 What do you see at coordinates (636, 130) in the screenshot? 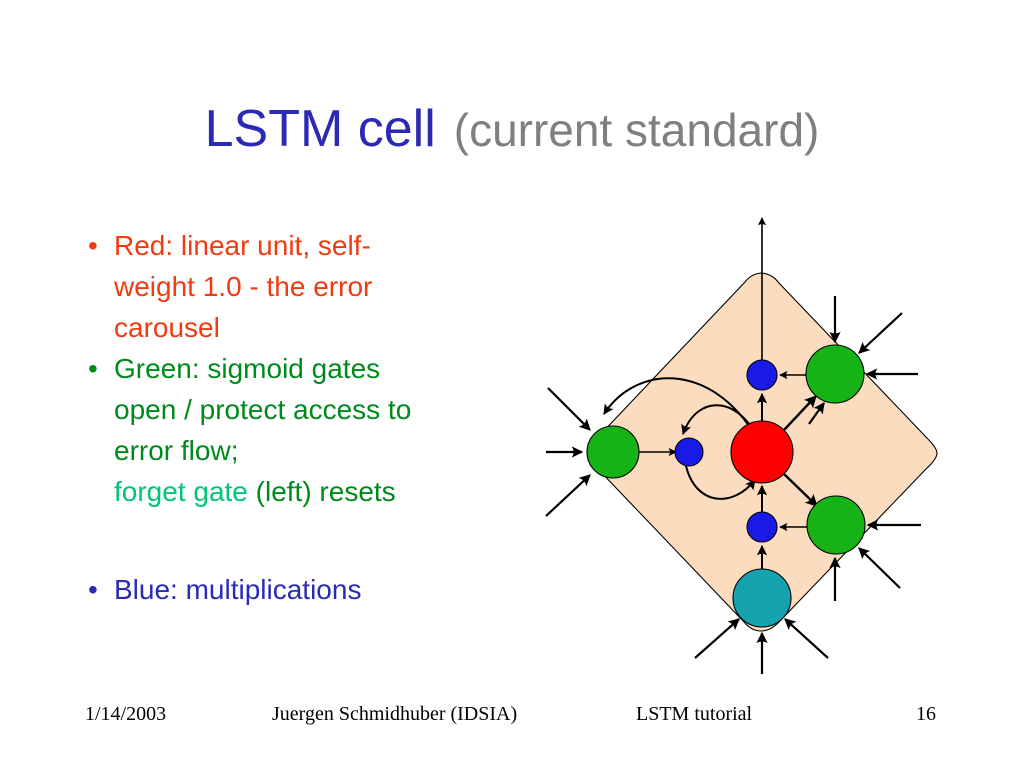
I see `title-sub-text: (current standard)` at bounding box center [636, 130].